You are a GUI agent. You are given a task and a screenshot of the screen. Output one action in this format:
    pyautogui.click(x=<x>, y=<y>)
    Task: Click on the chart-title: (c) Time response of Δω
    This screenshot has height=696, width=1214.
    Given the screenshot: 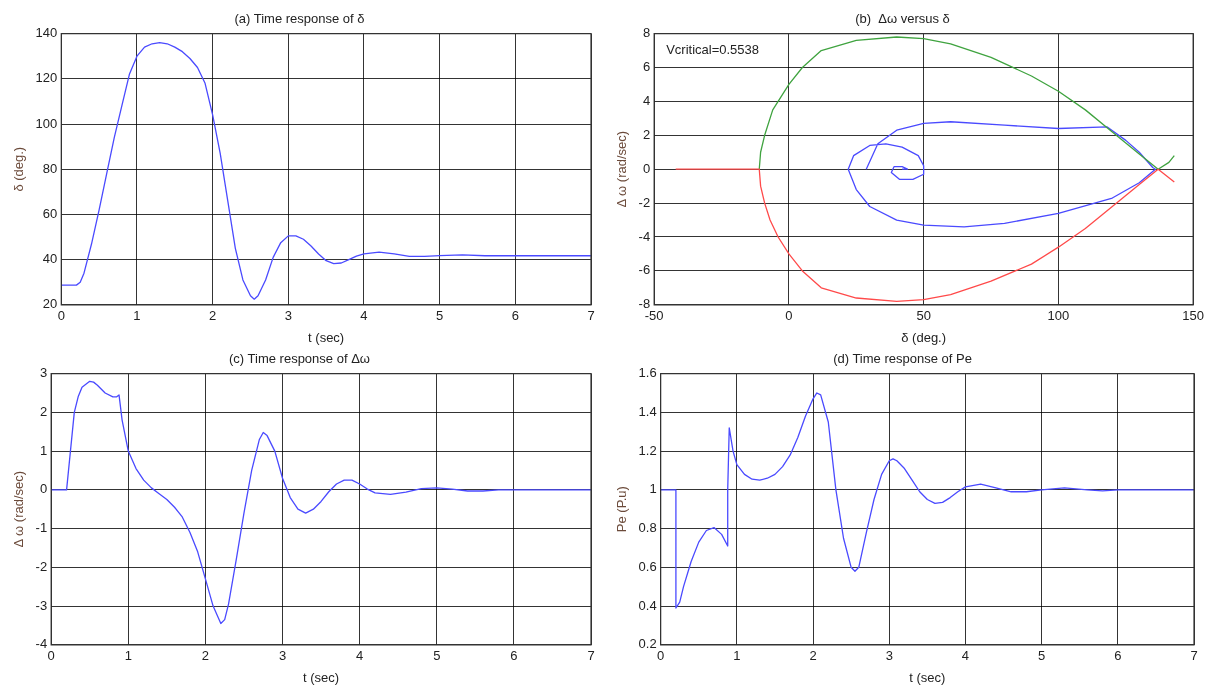 What is the action you would take?
    pyautogui.click(x=299, y=359)
    